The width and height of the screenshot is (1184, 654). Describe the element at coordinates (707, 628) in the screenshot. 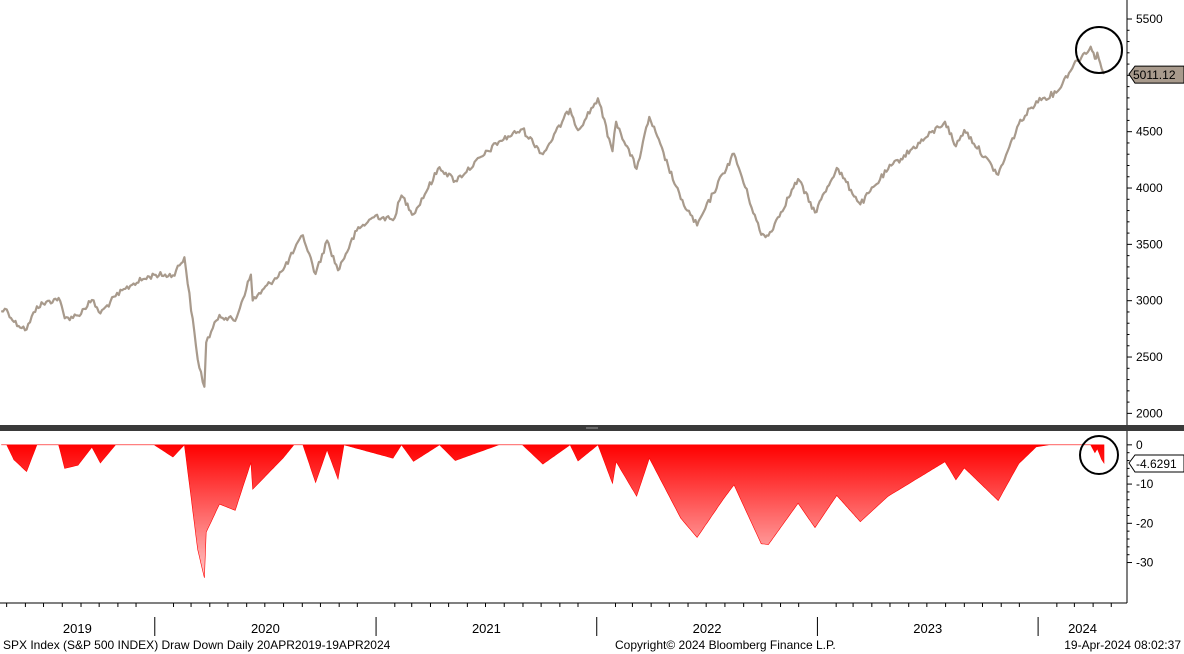

I see `year-label: 2022` at that location.